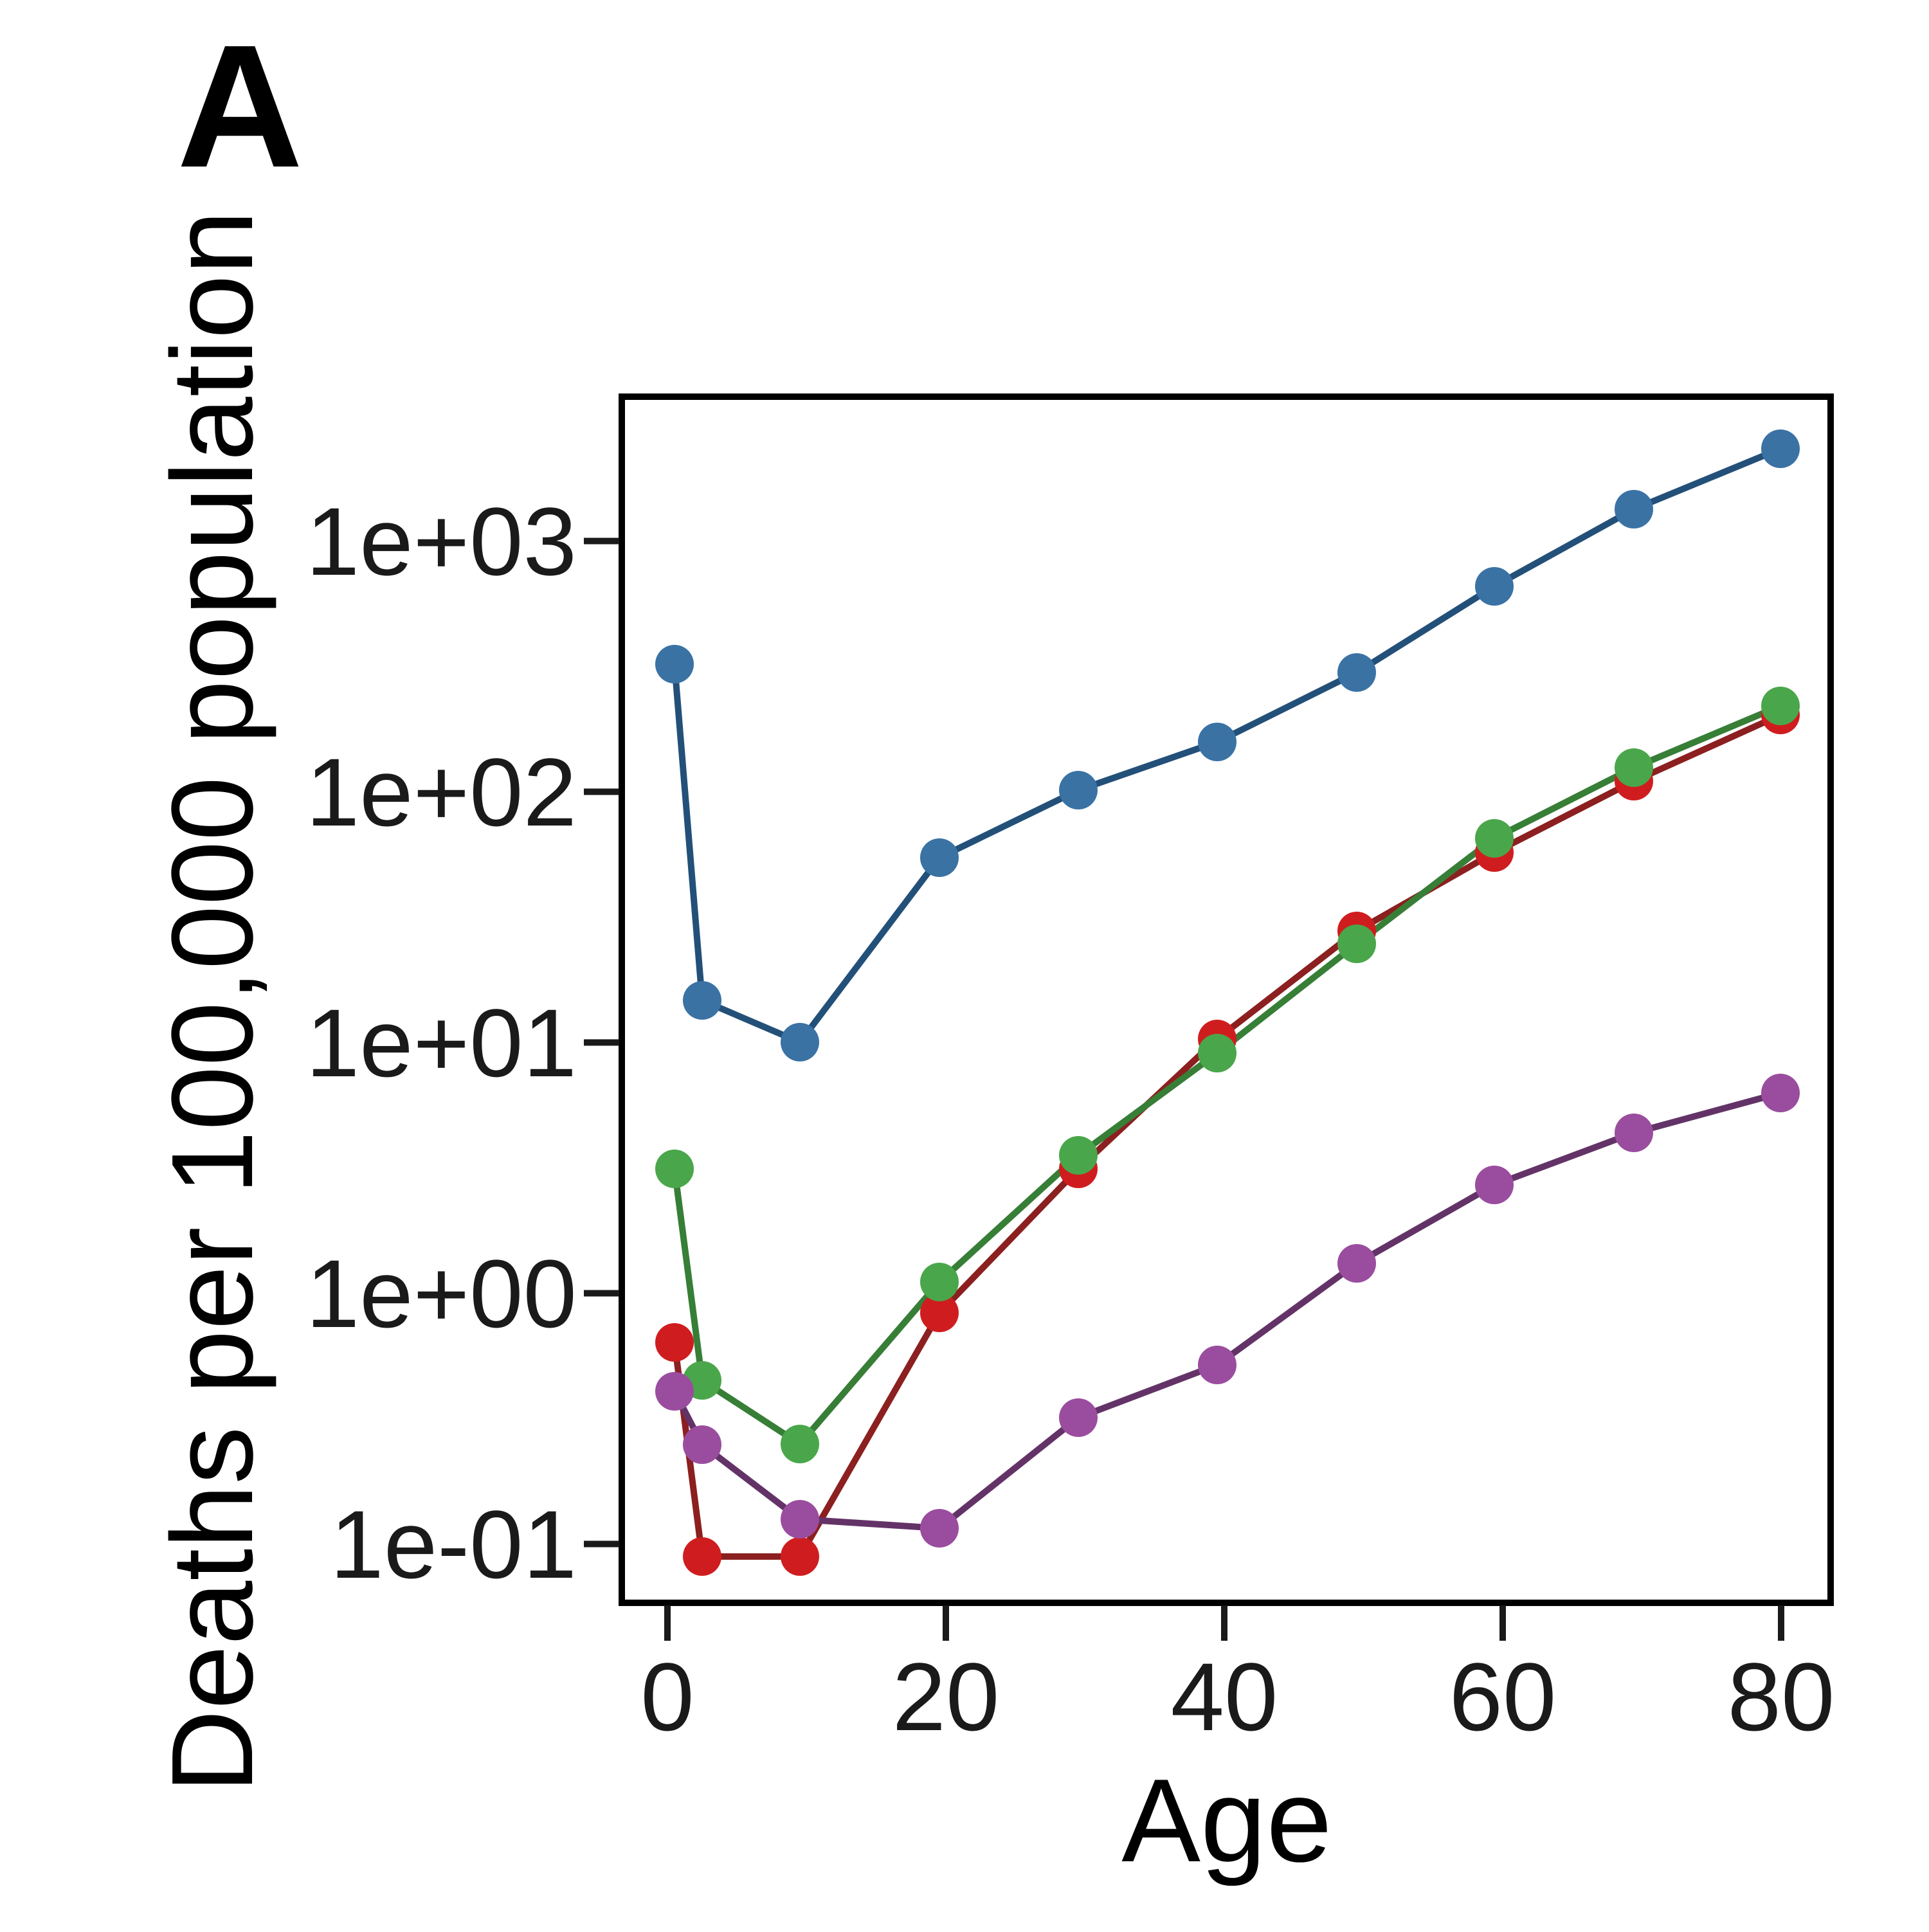 The width and height of the screenshot is (1929, 1932). What do you see at coordinates (946, 1697) in the screenshot?
I see `svg-text: 20` at bounding box center [946, 1697].